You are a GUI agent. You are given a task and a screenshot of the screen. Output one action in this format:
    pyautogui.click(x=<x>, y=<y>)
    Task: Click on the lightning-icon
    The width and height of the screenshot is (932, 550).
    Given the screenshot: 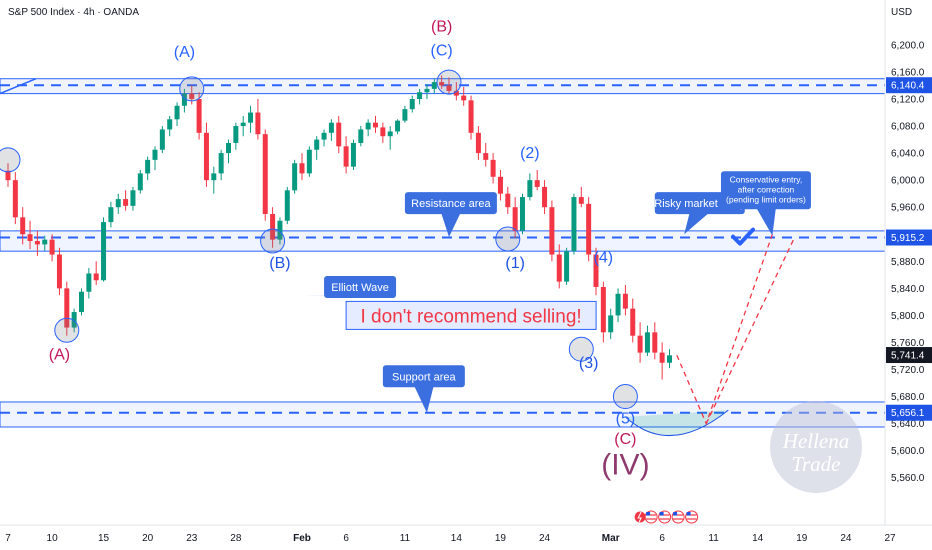 What is the action you would take?
    pyautogui.click(x=640, y=517)
    